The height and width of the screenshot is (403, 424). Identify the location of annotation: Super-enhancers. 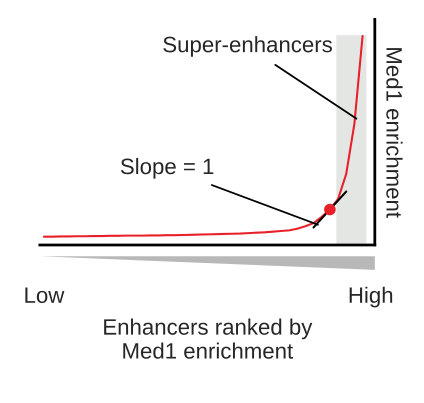
(247, 46).